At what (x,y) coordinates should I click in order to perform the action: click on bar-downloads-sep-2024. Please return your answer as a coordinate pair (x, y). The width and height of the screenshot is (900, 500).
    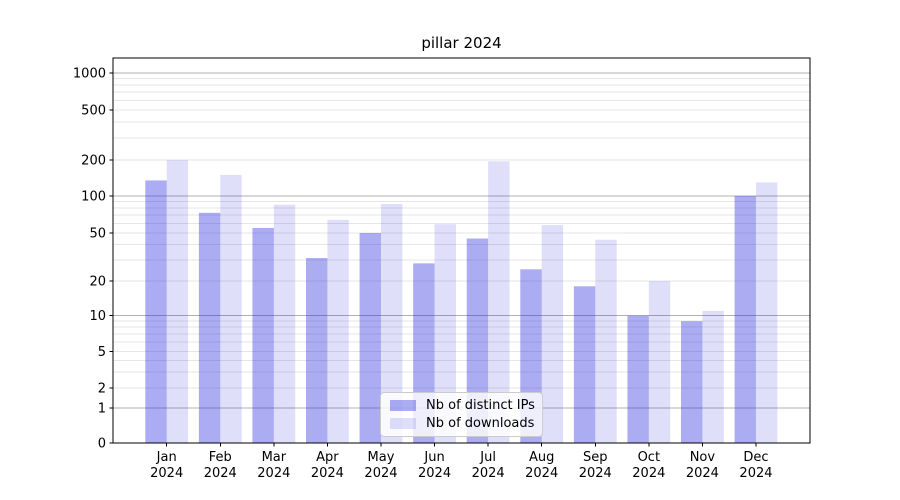
    Looking at the image, I should click on (606, 341).